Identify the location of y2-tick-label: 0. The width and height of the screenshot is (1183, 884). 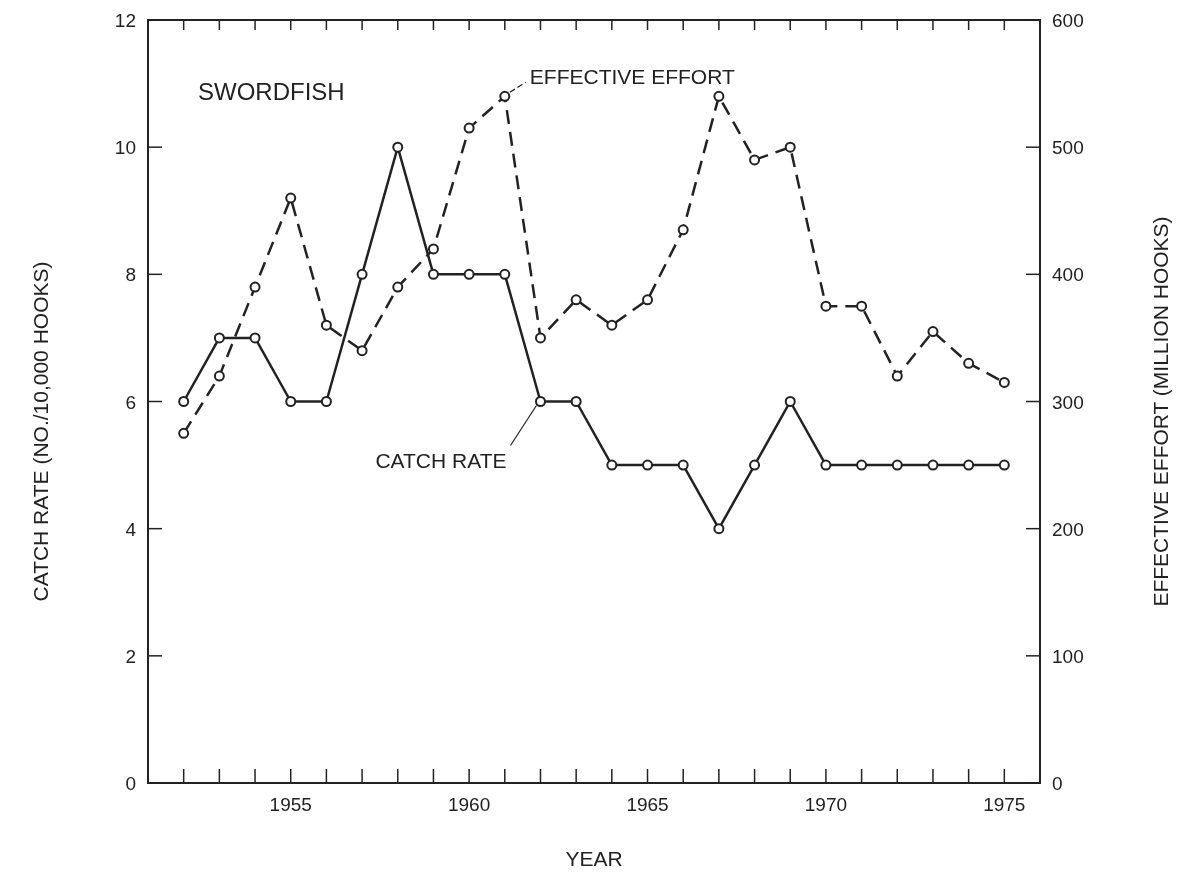
(1057, 783).